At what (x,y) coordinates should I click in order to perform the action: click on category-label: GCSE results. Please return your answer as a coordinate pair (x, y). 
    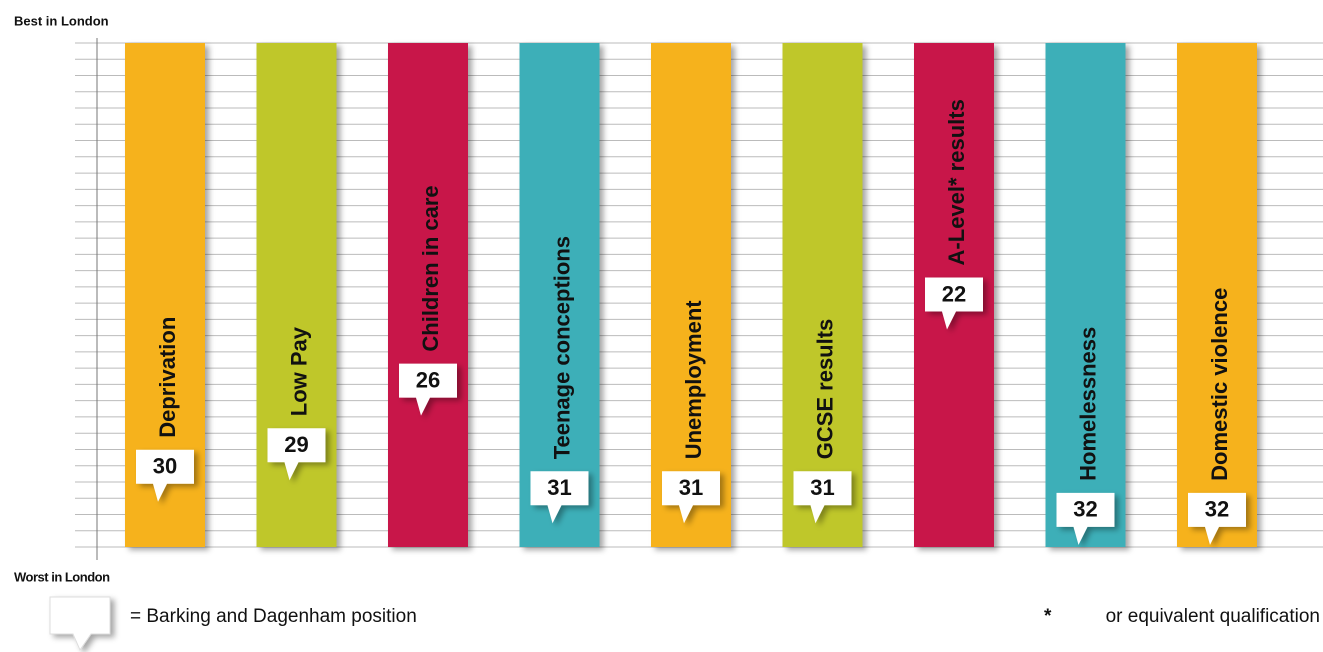
    Looking at the image, I should click on (824, 389).